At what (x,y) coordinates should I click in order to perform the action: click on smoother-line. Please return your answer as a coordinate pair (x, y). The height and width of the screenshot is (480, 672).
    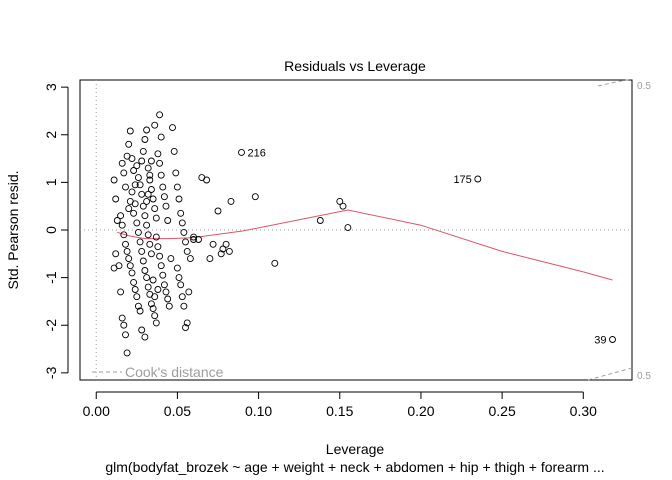
    Looking at the image, I should click on (365, 245).